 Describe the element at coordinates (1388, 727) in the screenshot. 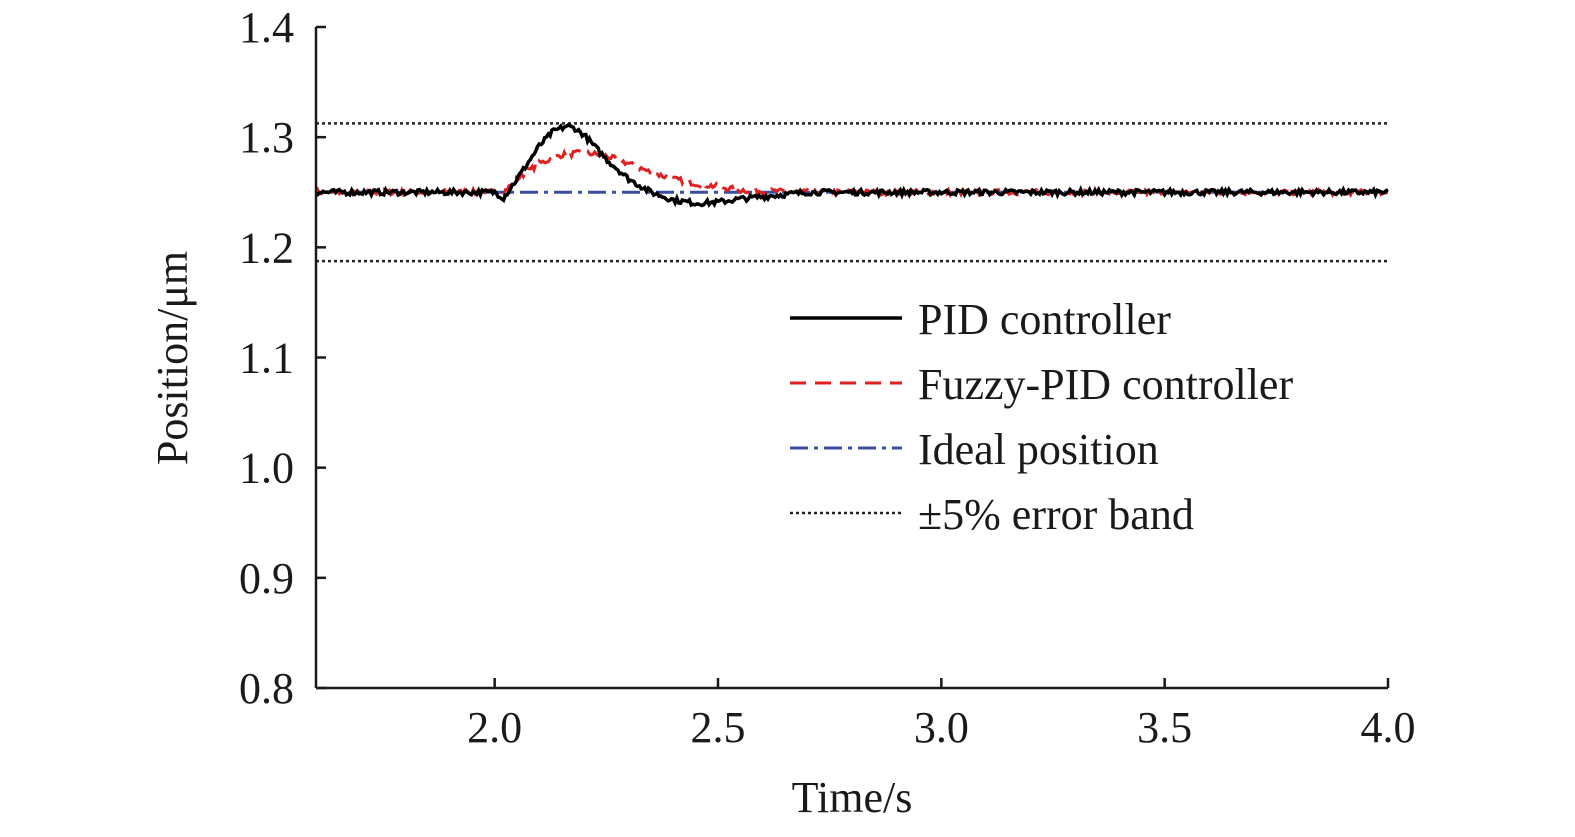

I see `x-tick-label: 4.0` at that location.